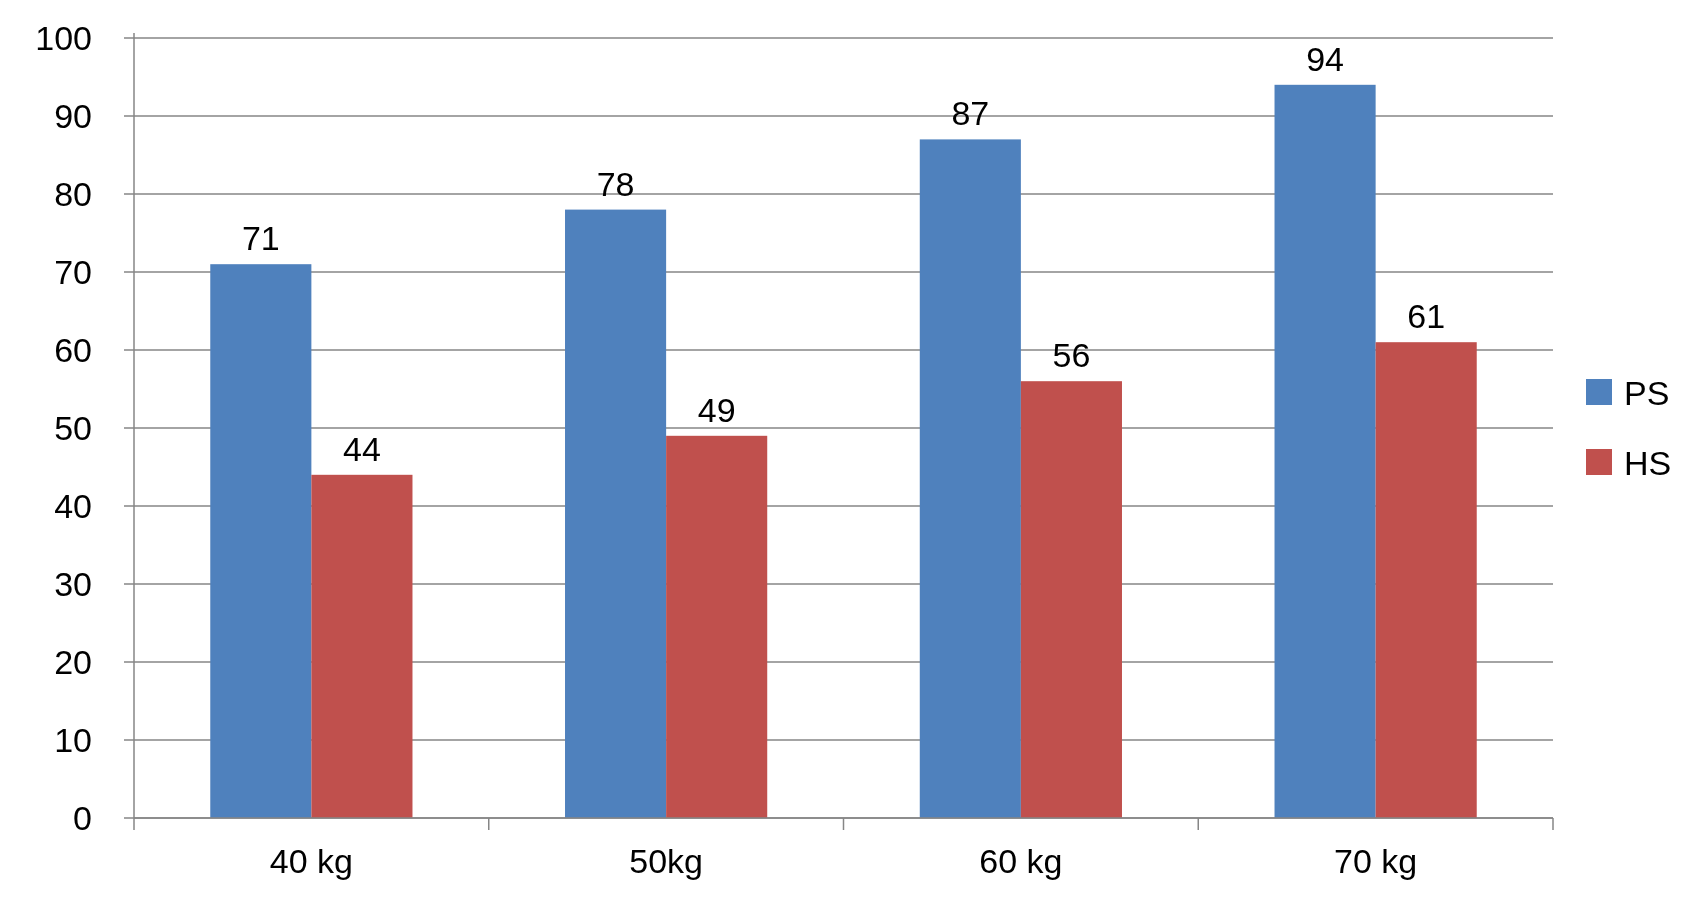  Describe the element at coordinates (260, 238) in the screenshot. I see `data-label: 71` at that location.